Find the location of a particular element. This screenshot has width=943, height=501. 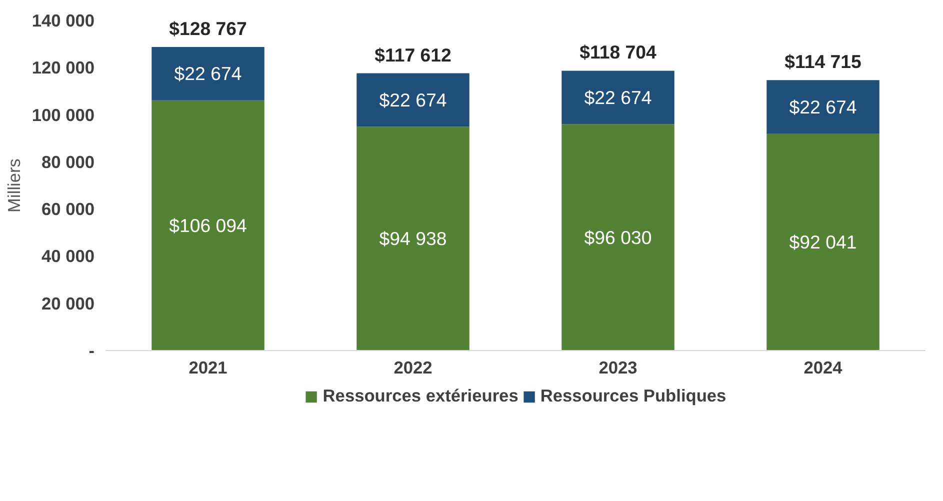

x-tick-label: 2021 is located at coordinates (208, 368).